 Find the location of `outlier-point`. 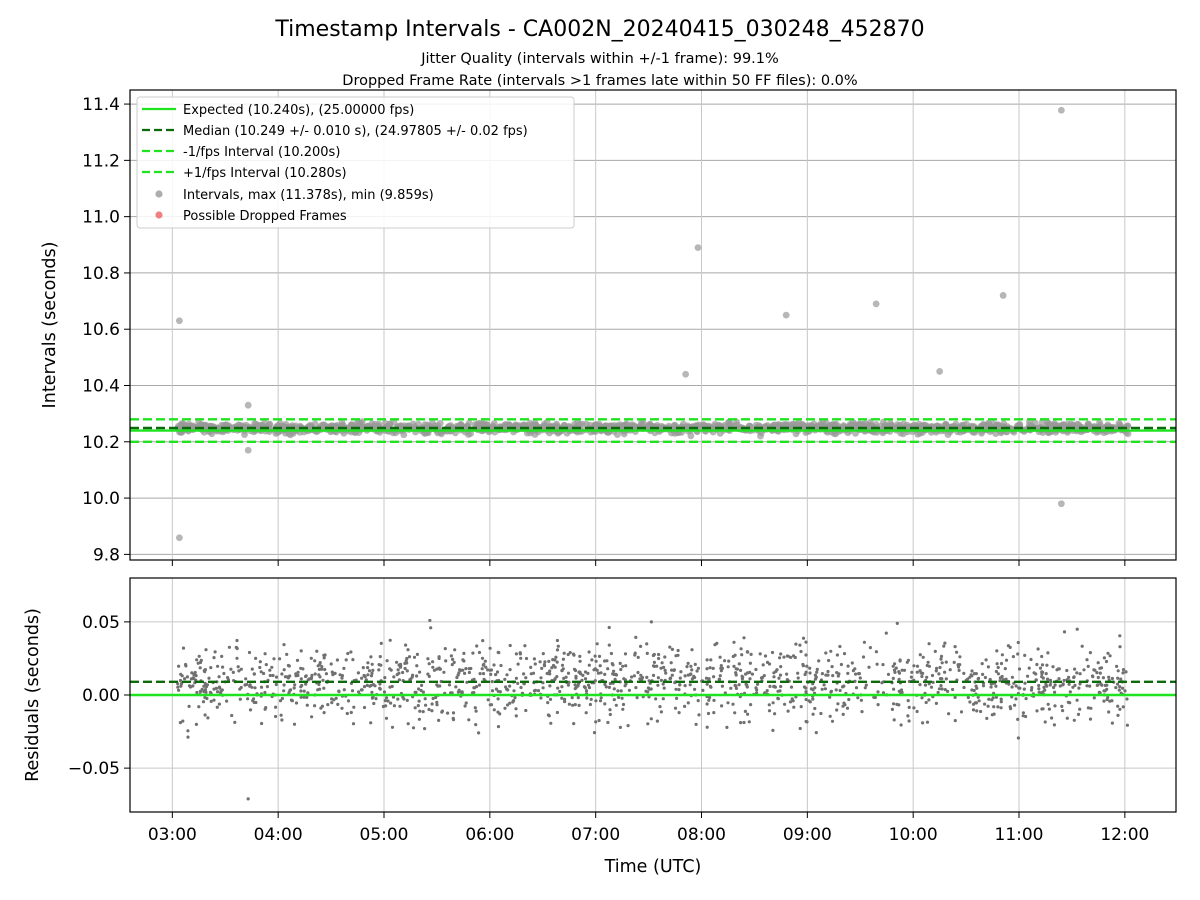

outlier-point is located at coordinates (1061, 110).